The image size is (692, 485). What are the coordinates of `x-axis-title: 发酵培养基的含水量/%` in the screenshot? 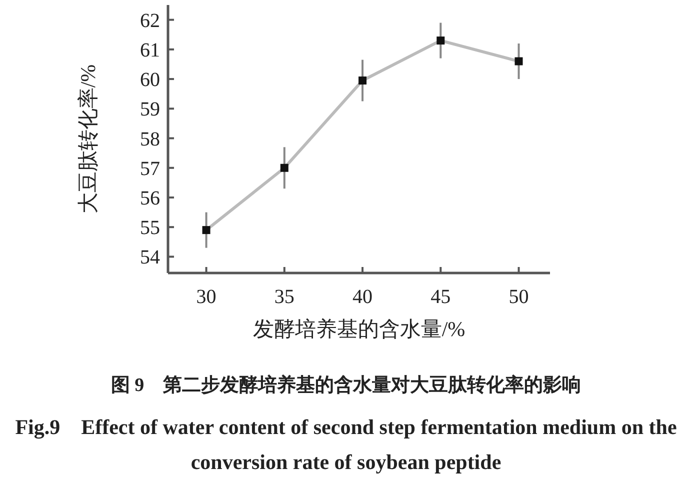 It's located at (359, 329).